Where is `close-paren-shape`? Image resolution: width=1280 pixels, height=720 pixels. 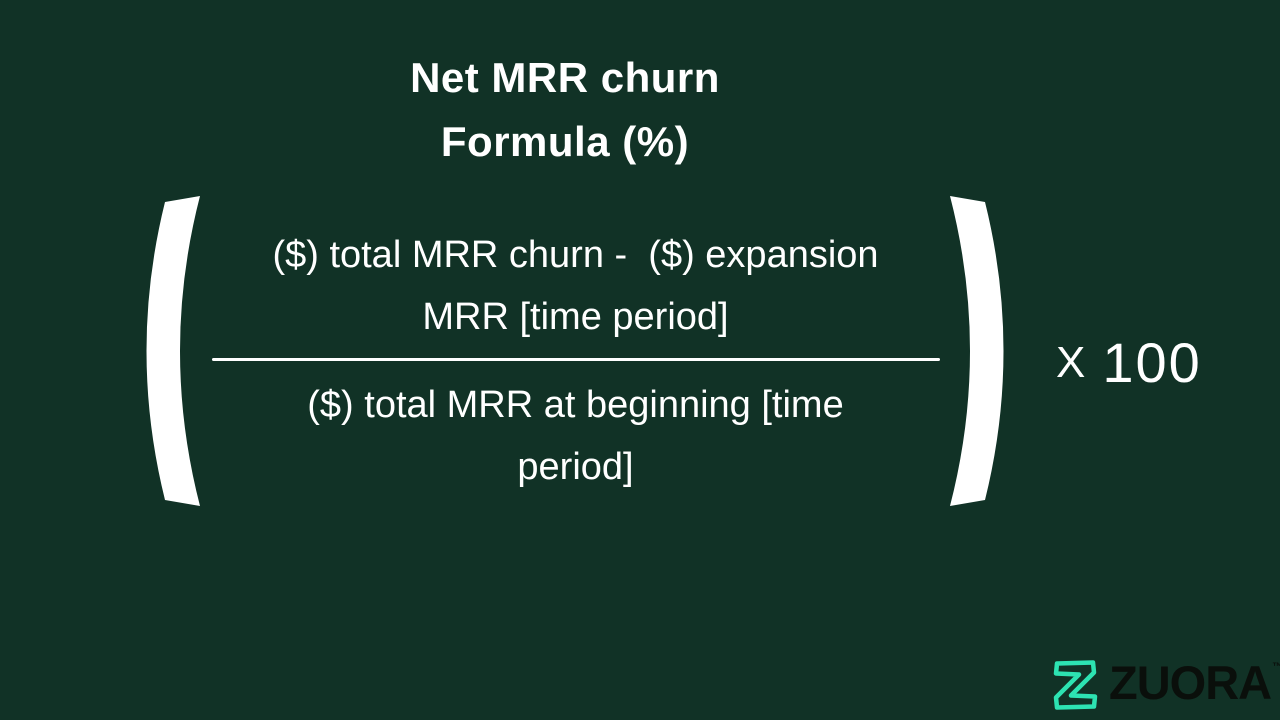 close-paren-shape is located at coordinates (977, 351).